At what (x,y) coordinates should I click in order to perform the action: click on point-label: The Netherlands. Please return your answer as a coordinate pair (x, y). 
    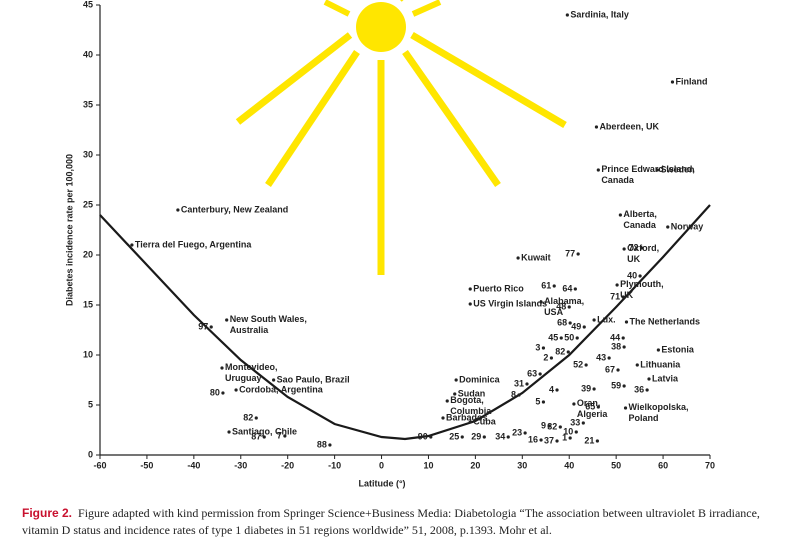
    Looking at the image, I should click on (664, 321).